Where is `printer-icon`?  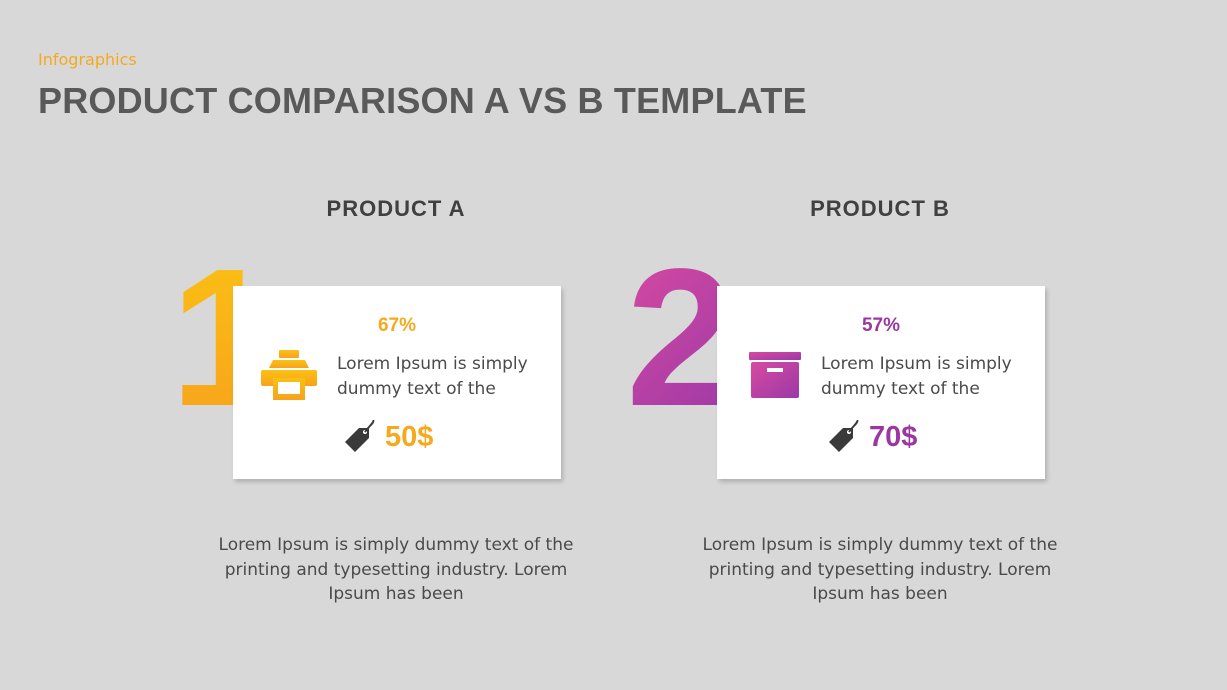 printer-icon is located at coordinates (289, 375).